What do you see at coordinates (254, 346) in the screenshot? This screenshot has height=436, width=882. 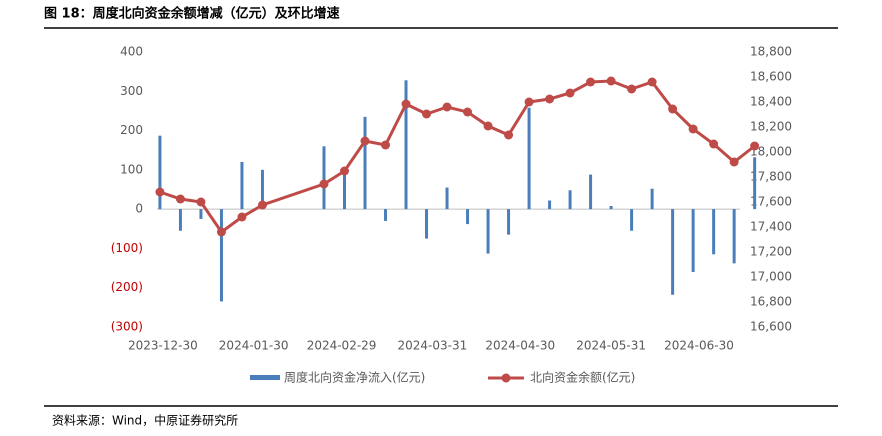 I see `x-tick-label: 2024-01-30` at bounding box center [254, 346].